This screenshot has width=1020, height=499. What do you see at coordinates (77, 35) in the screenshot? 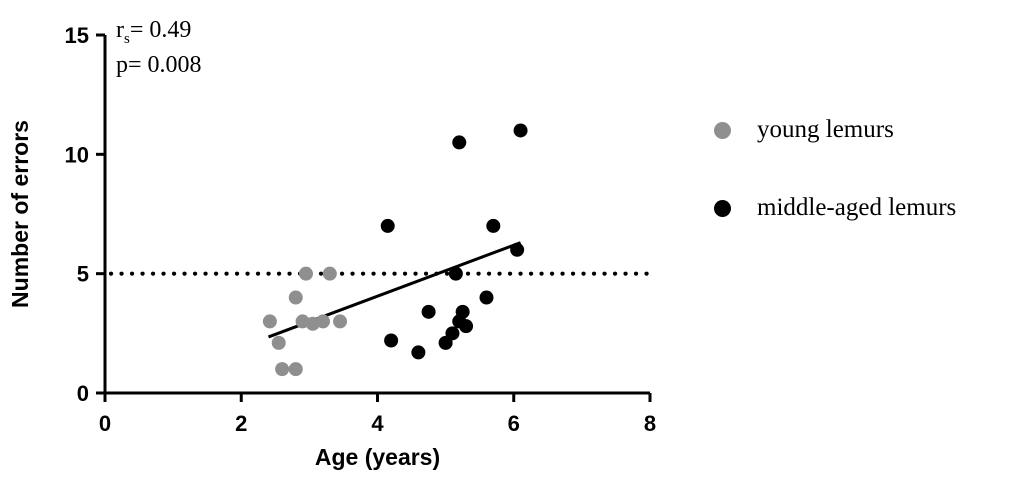
I see `y-tick-label: 15` at bounding box center [77, 35].